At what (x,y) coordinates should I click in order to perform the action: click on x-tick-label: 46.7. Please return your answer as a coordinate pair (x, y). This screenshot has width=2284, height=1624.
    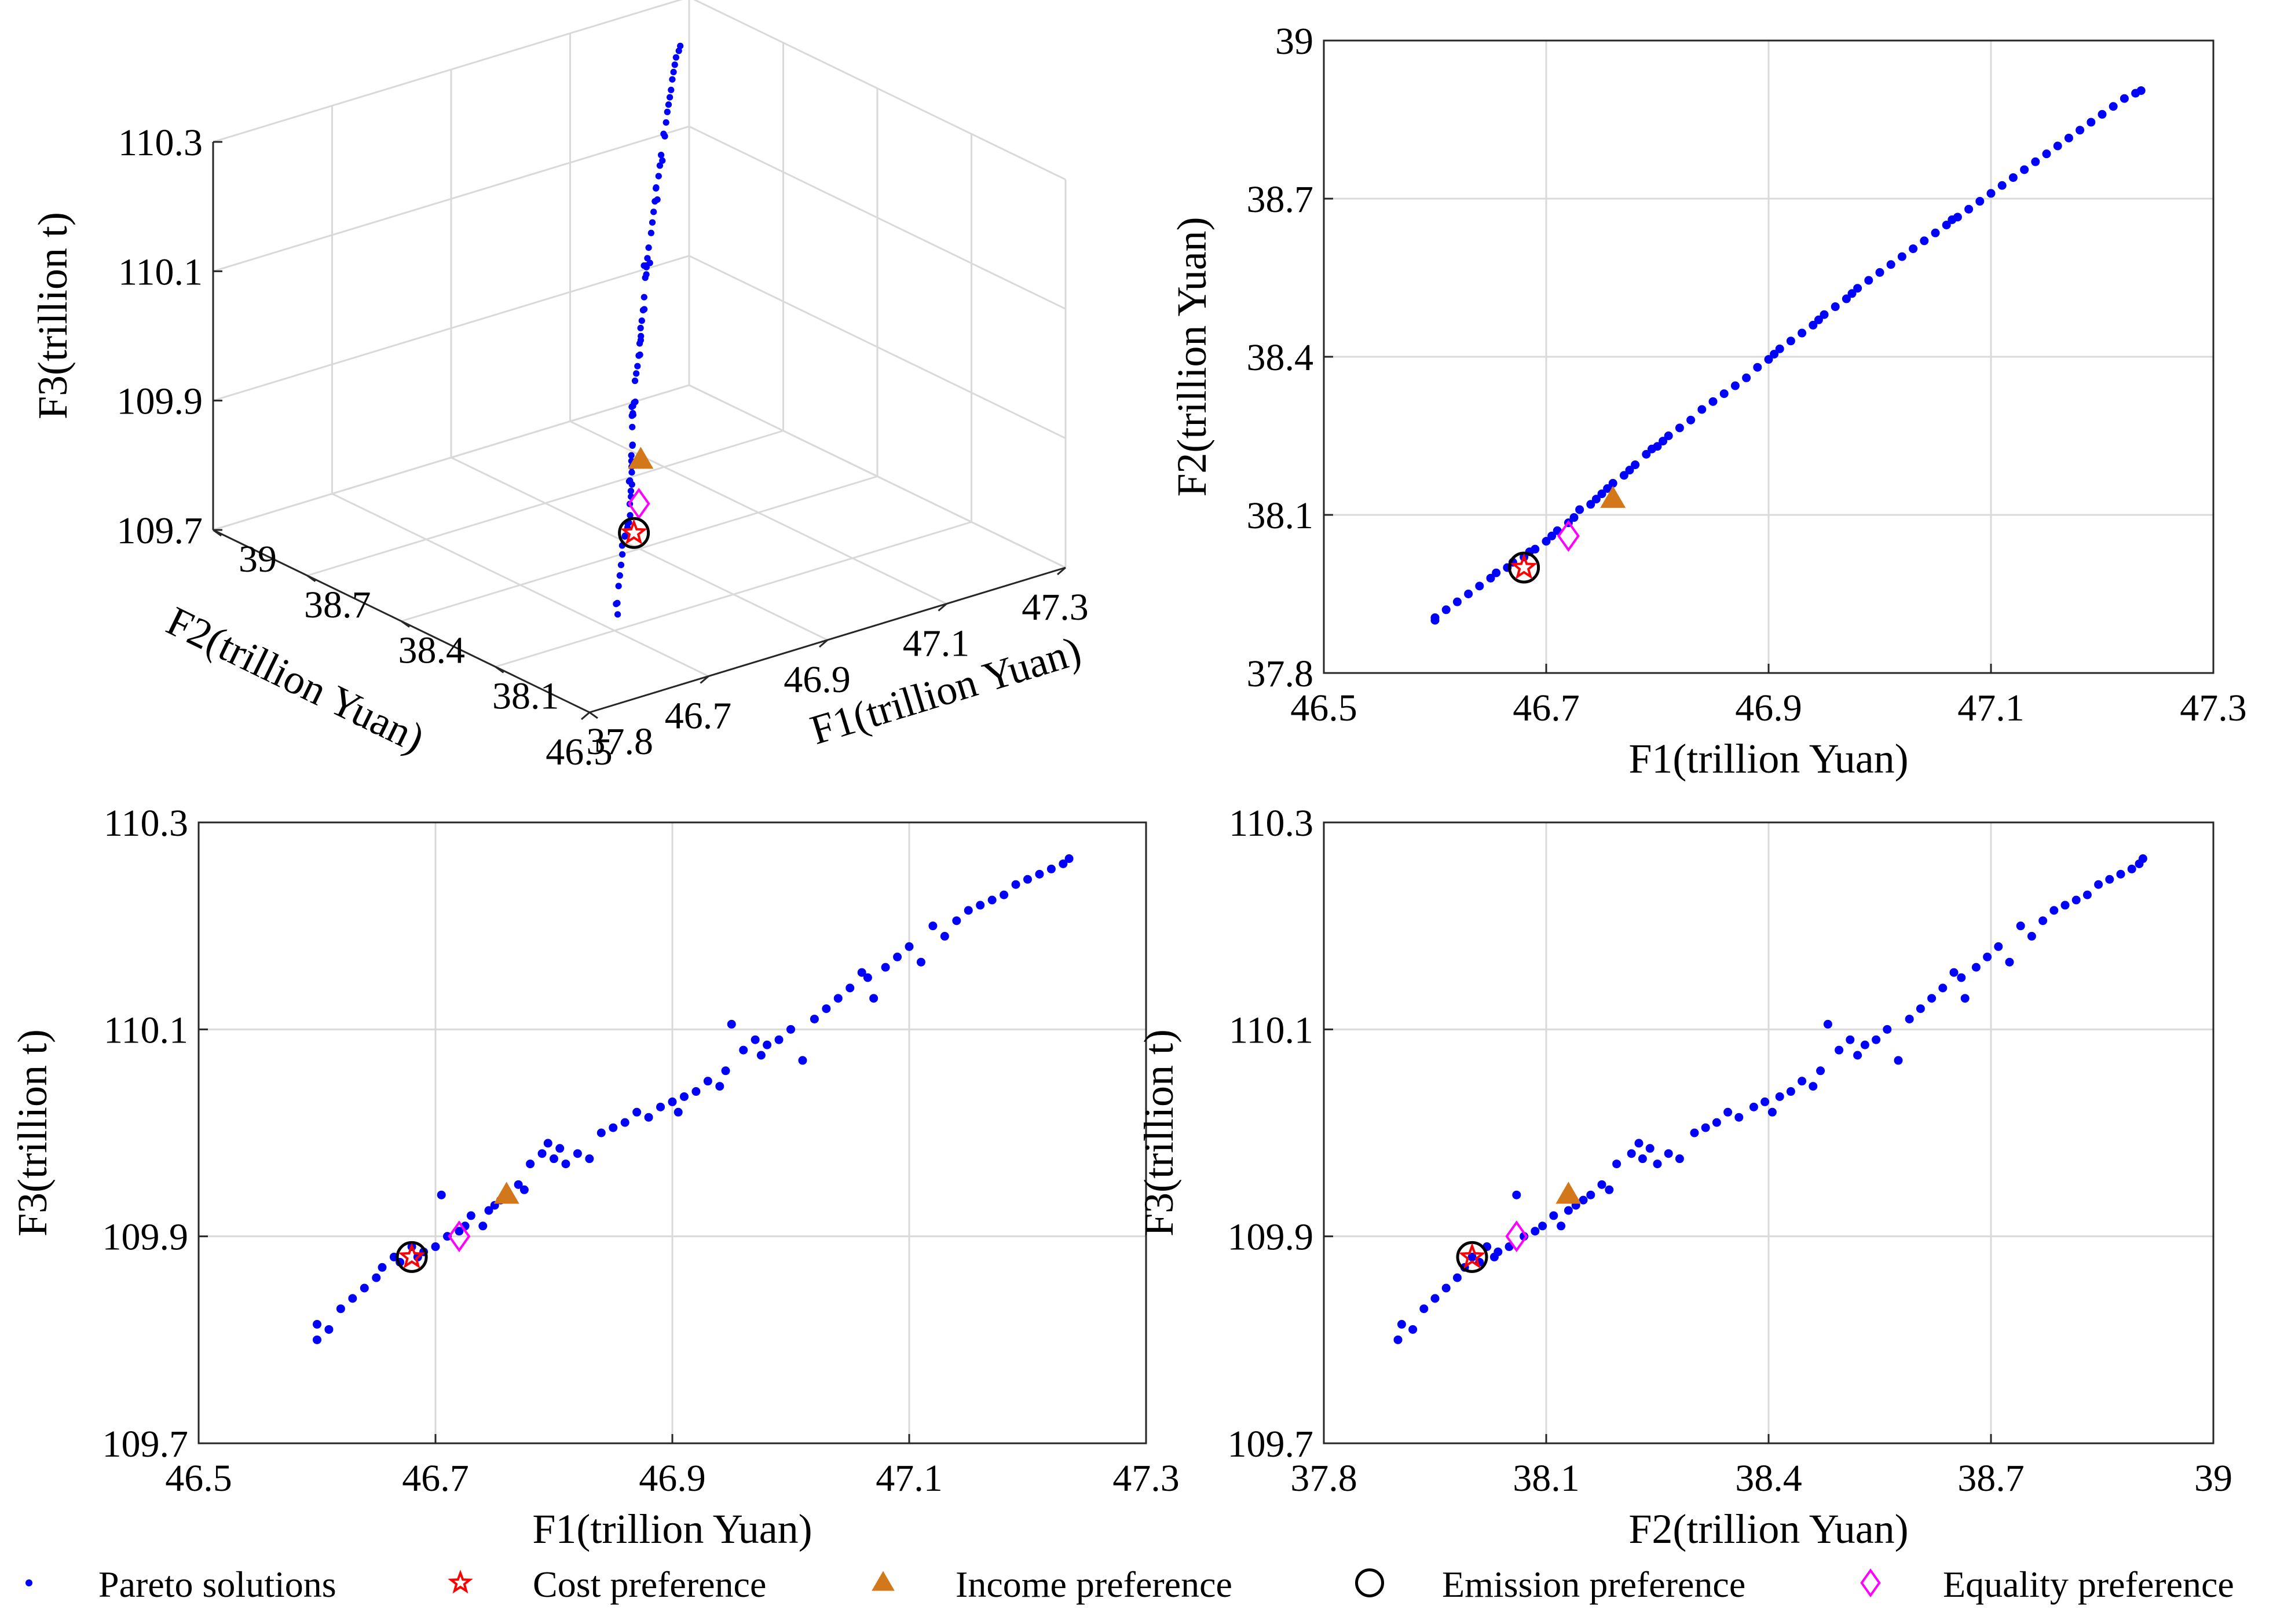
    Looking at the image, I should click on (435, 1478).